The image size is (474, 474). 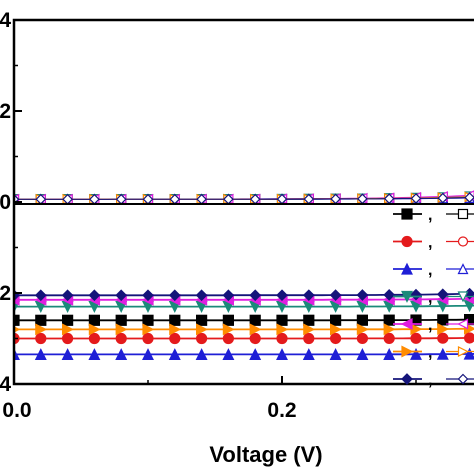 I want to click on legend-entry-1: ,, so click(x=433, y=243).